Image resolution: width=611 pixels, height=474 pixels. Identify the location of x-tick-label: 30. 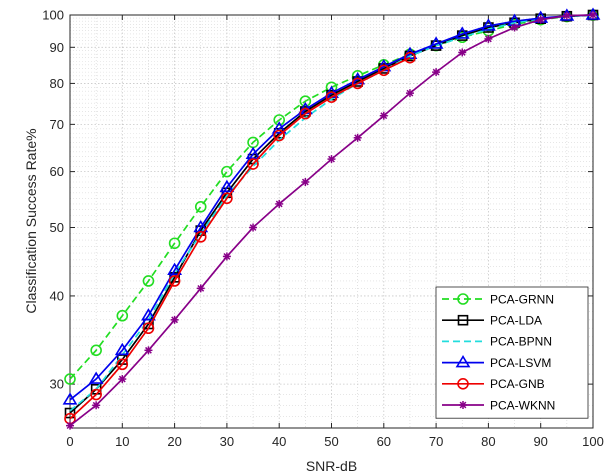
(227, 441).